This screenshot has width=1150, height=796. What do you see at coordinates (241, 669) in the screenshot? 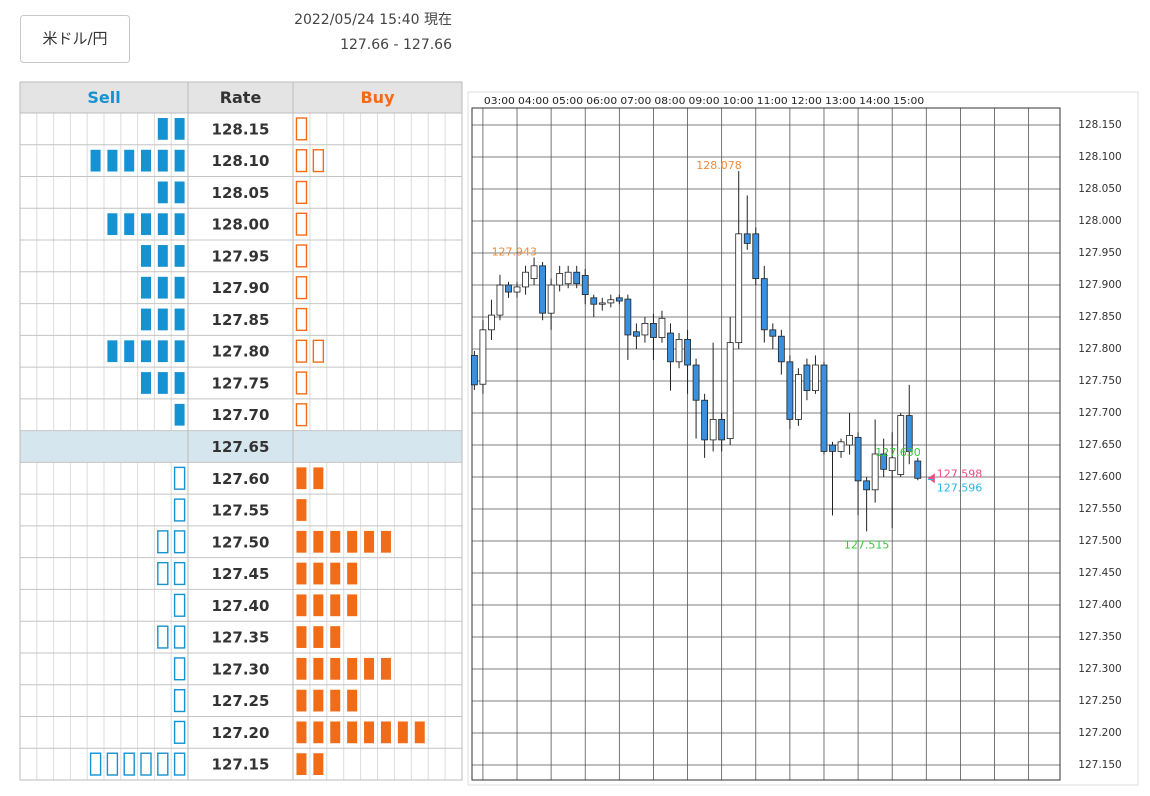
I see `rate: 127.30` at bounding box center [241, 669].